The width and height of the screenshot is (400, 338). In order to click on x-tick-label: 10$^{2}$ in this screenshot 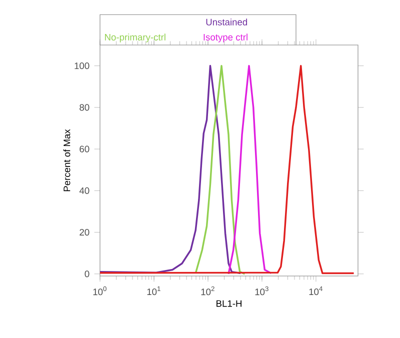, I will do `click(207, 291)`.